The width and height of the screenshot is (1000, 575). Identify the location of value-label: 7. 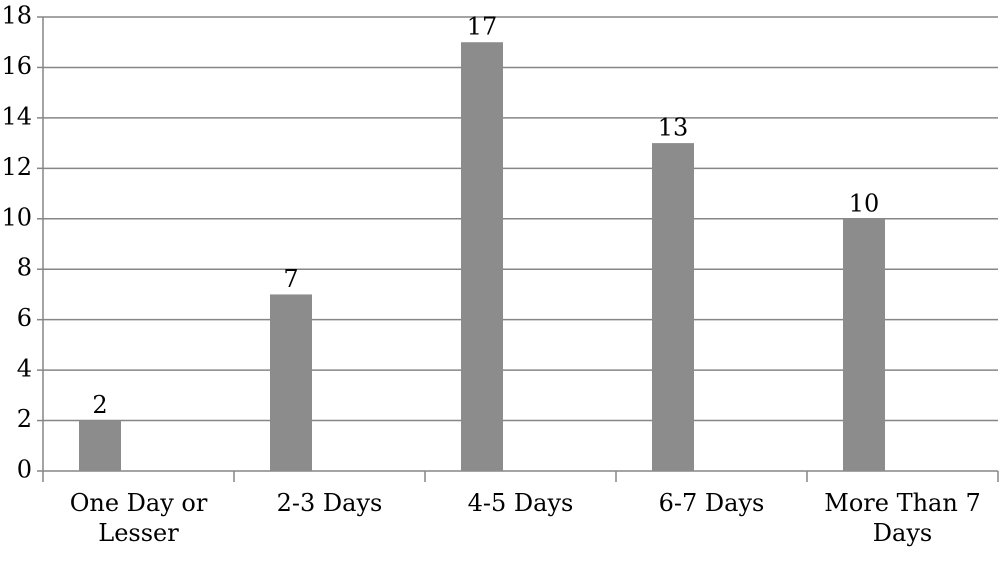
(290, 279).